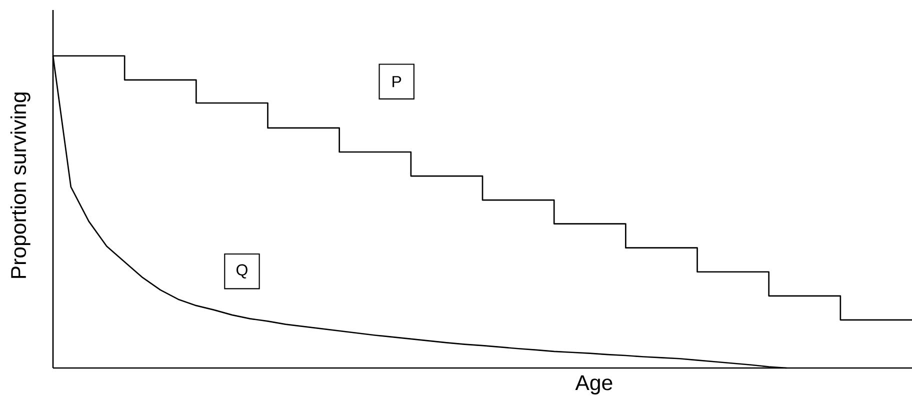 The width and height of the screenshot is (912, 417). What do you see at coordinates (593, 384) in the screenshot?
I see `x-axis-title: Age` at bounding box center [593, 384].